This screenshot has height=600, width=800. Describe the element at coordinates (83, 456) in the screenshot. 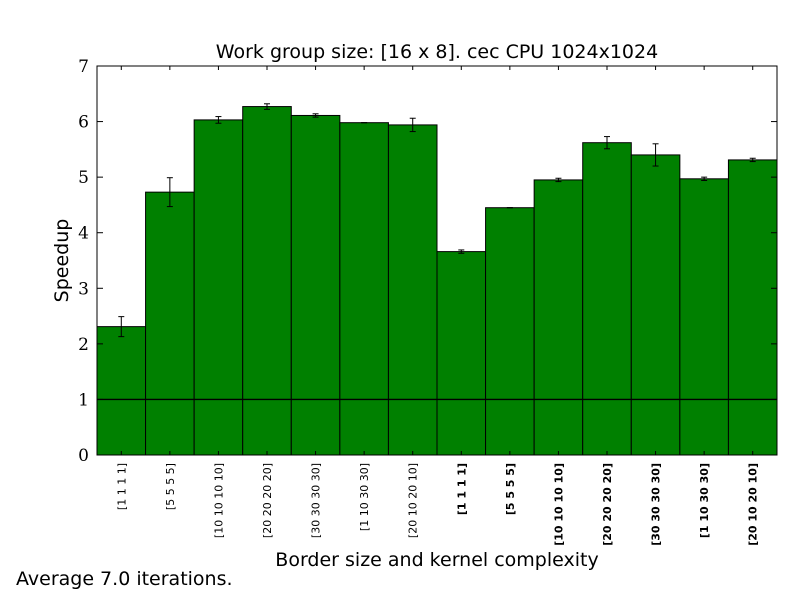

I see `y-tick-label: 0` at that location.